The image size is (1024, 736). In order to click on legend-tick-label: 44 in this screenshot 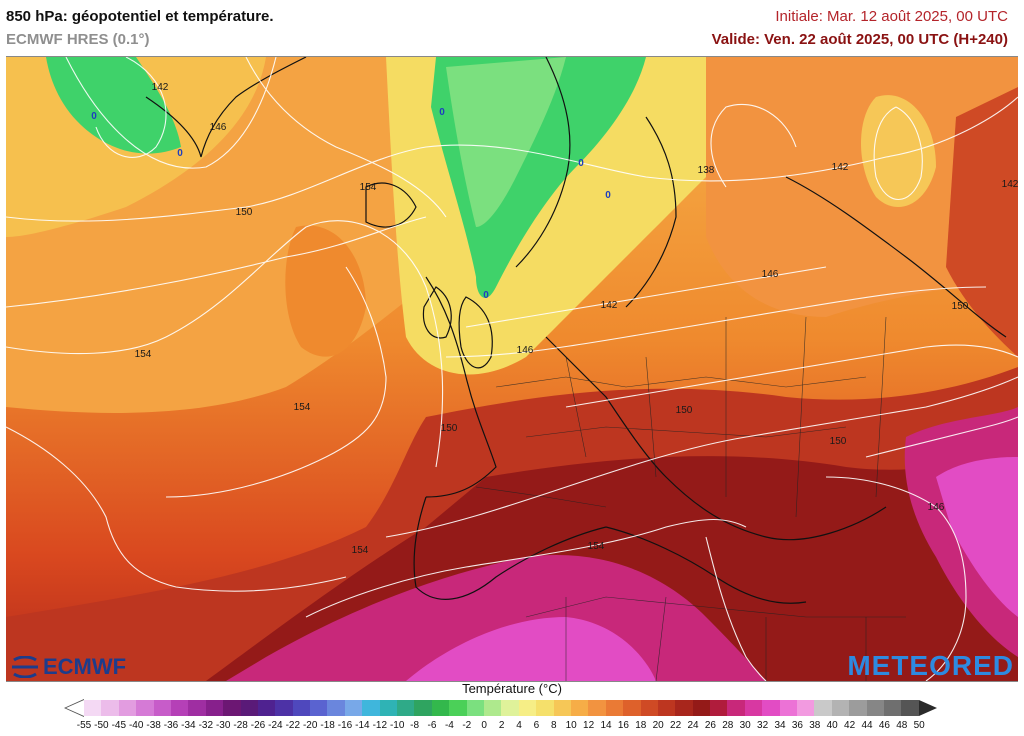, I will do `click(867, 725)`.